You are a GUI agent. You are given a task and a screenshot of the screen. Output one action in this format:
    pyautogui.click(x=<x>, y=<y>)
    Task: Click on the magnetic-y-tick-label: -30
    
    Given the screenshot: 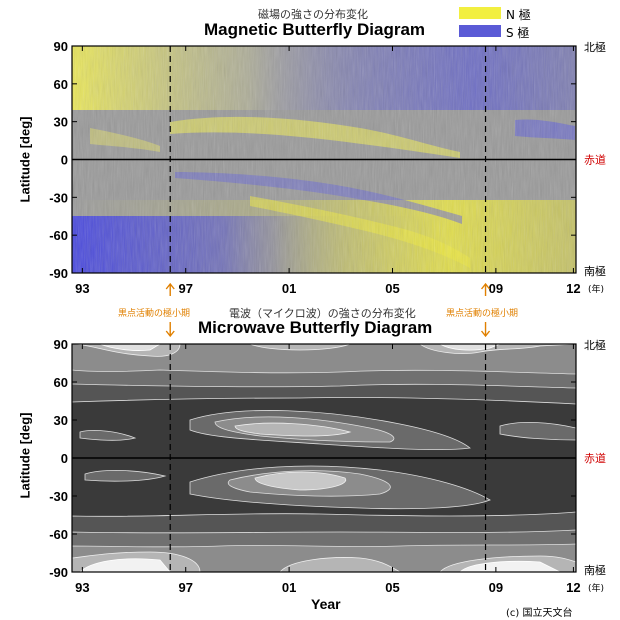 What is the action you would take?
    pyautogui.click(x=58, y=197)
    